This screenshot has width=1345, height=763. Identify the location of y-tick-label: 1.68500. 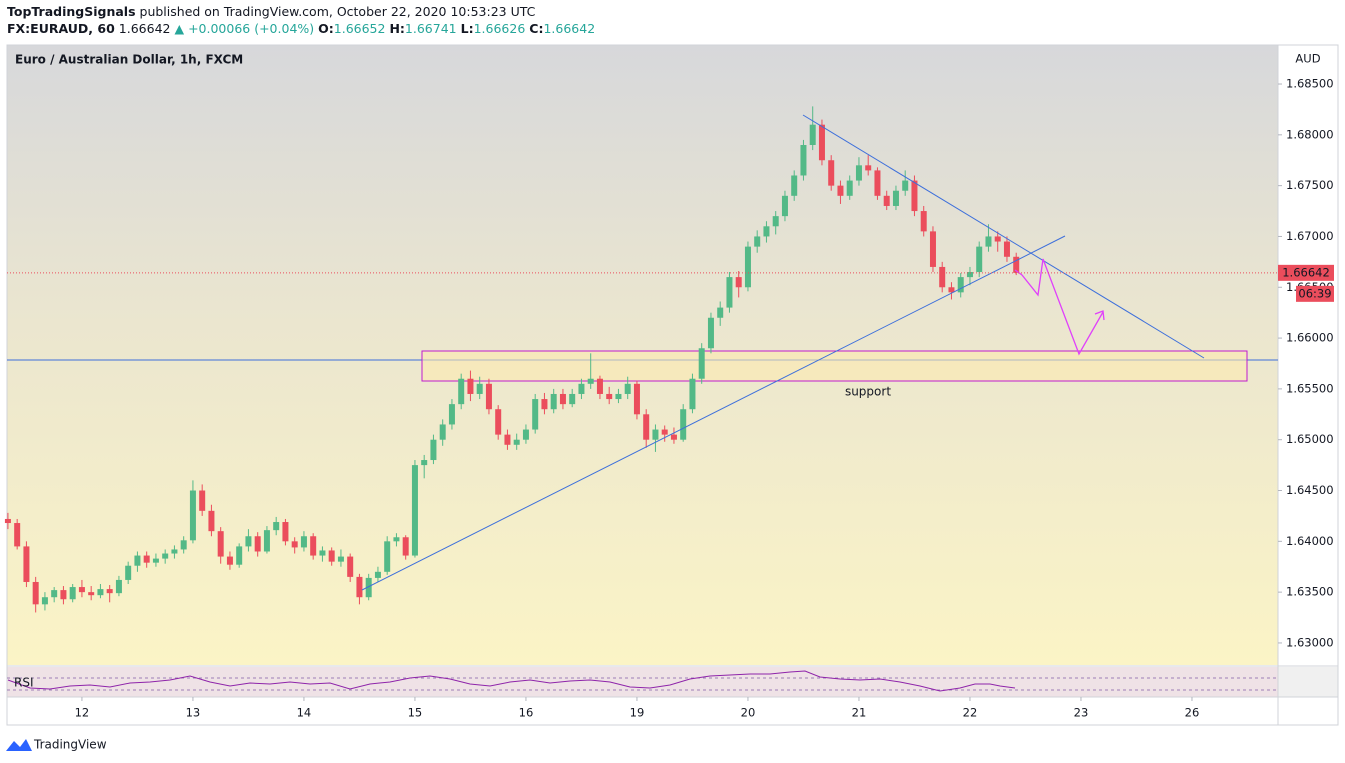
(1310, 84).